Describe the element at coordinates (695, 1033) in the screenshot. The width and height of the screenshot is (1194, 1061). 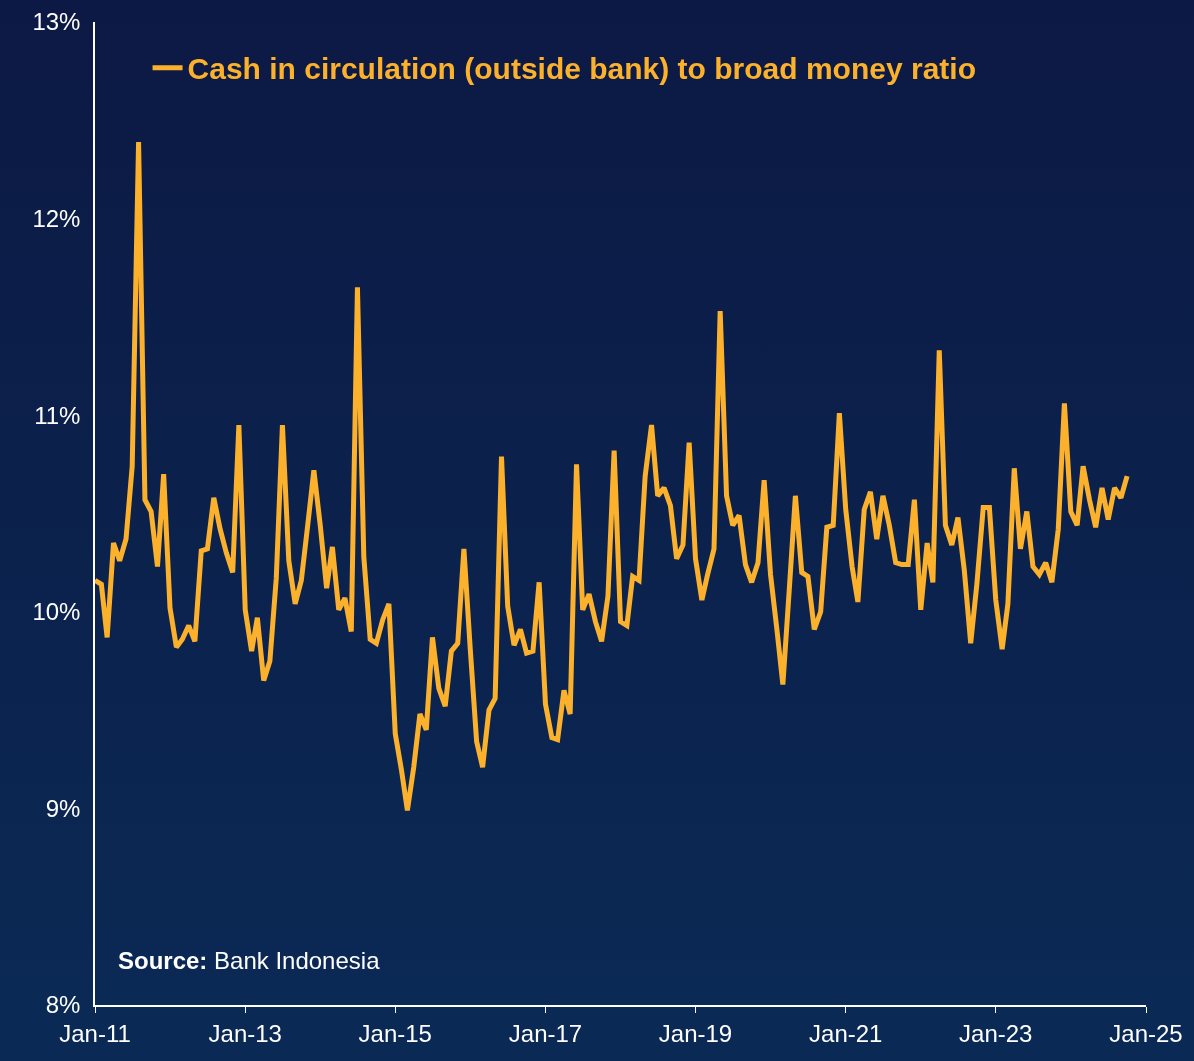
I see `x-tick-label: Jan-19` at that location.